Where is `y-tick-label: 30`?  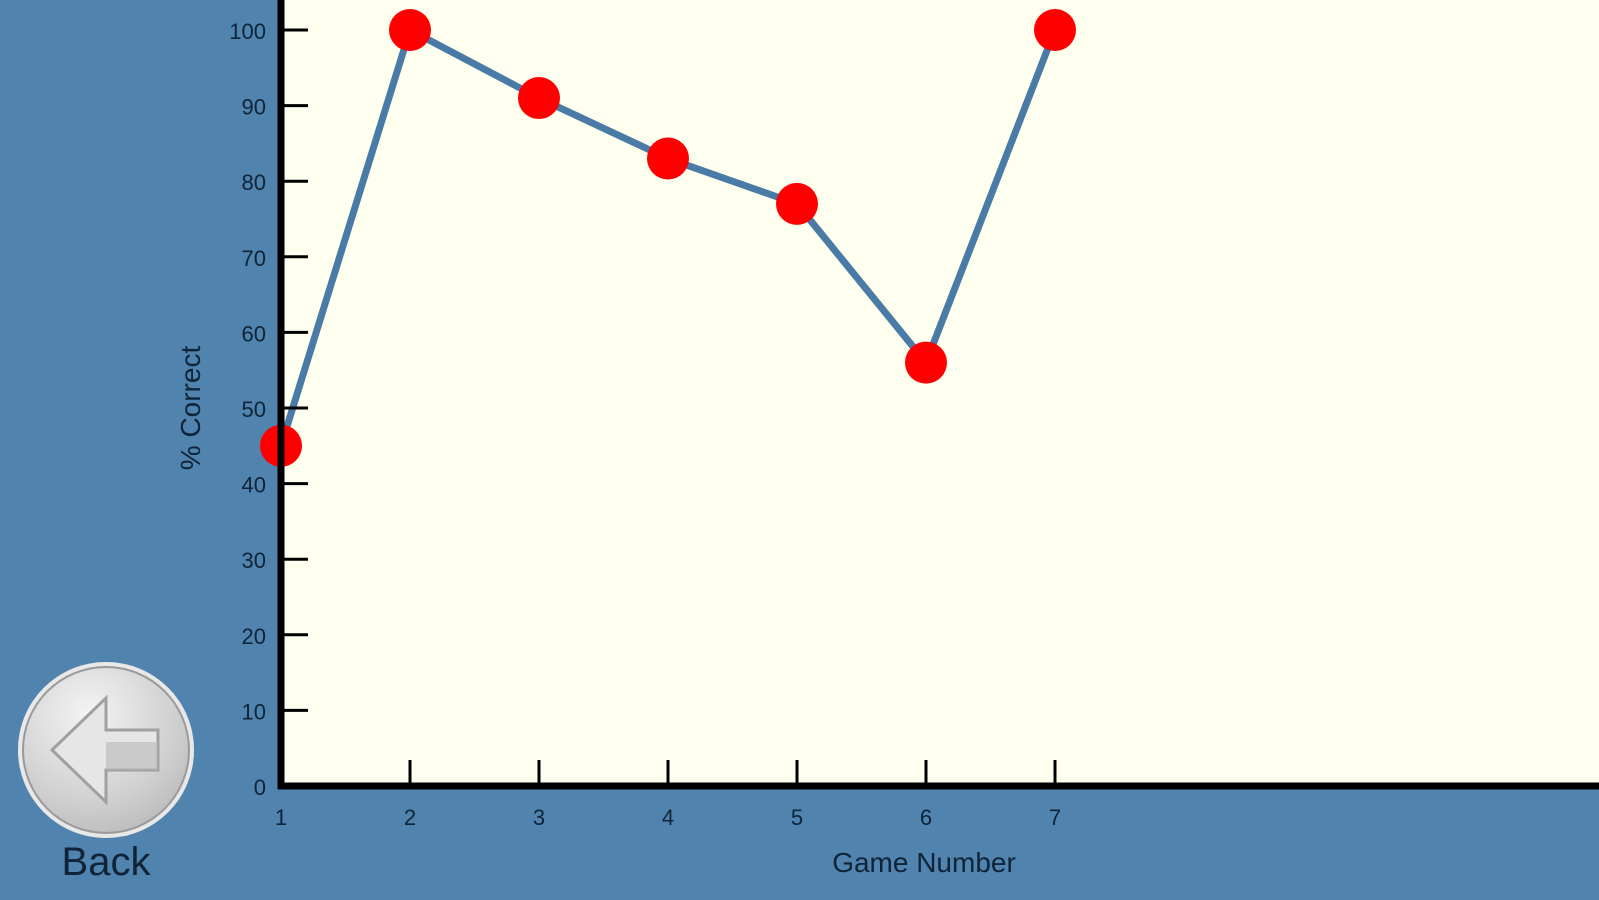
y-tick-label: 30 is located at coordinates (254, 560).